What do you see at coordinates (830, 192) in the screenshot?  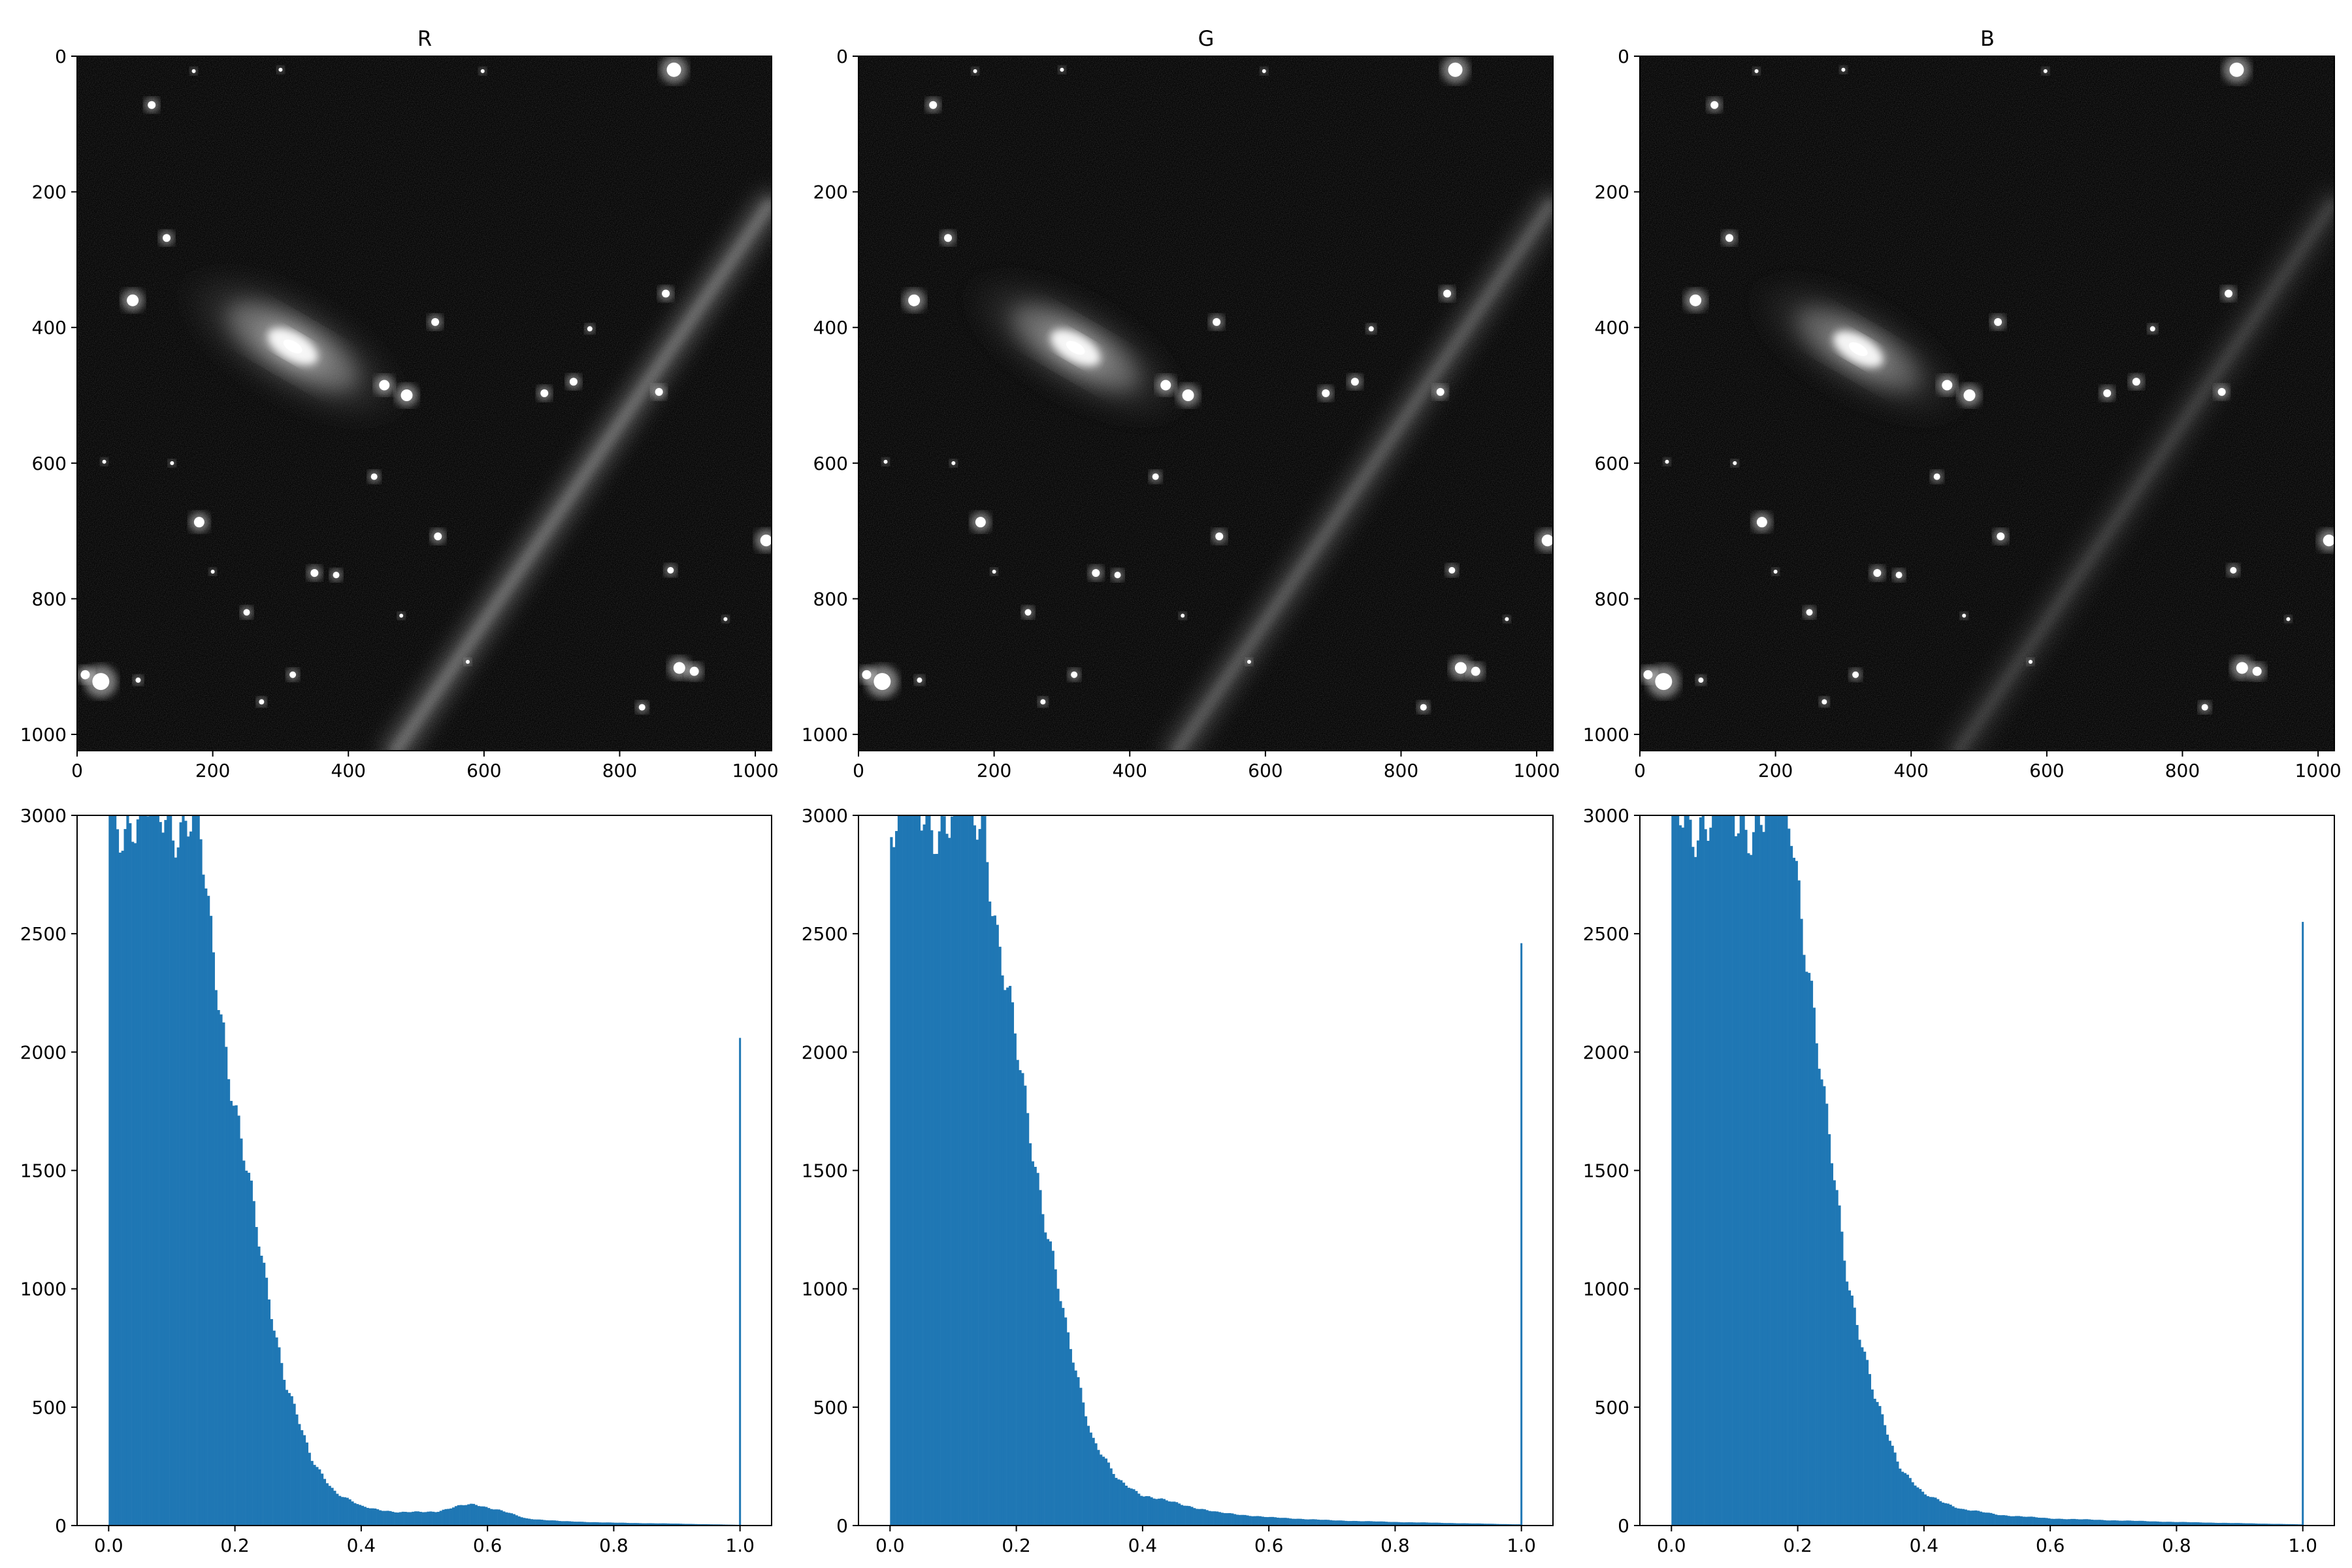 I see `y-tick-label: 200` at bounding box center [830, 192].